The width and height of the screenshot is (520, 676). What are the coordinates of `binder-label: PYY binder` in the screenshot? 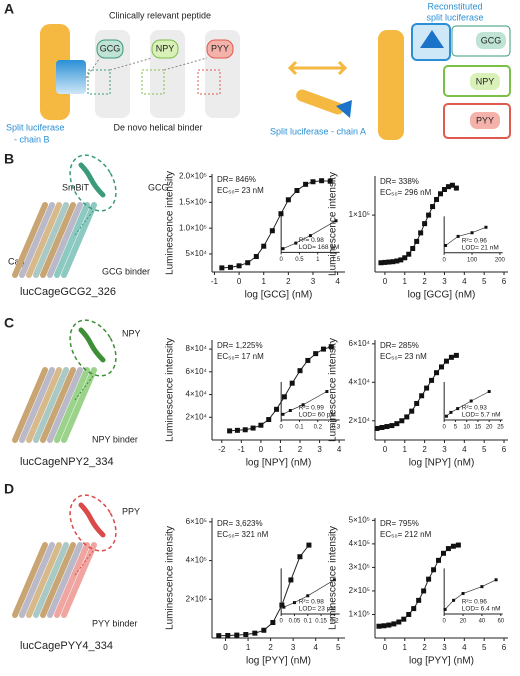 It's located at (114, 623).